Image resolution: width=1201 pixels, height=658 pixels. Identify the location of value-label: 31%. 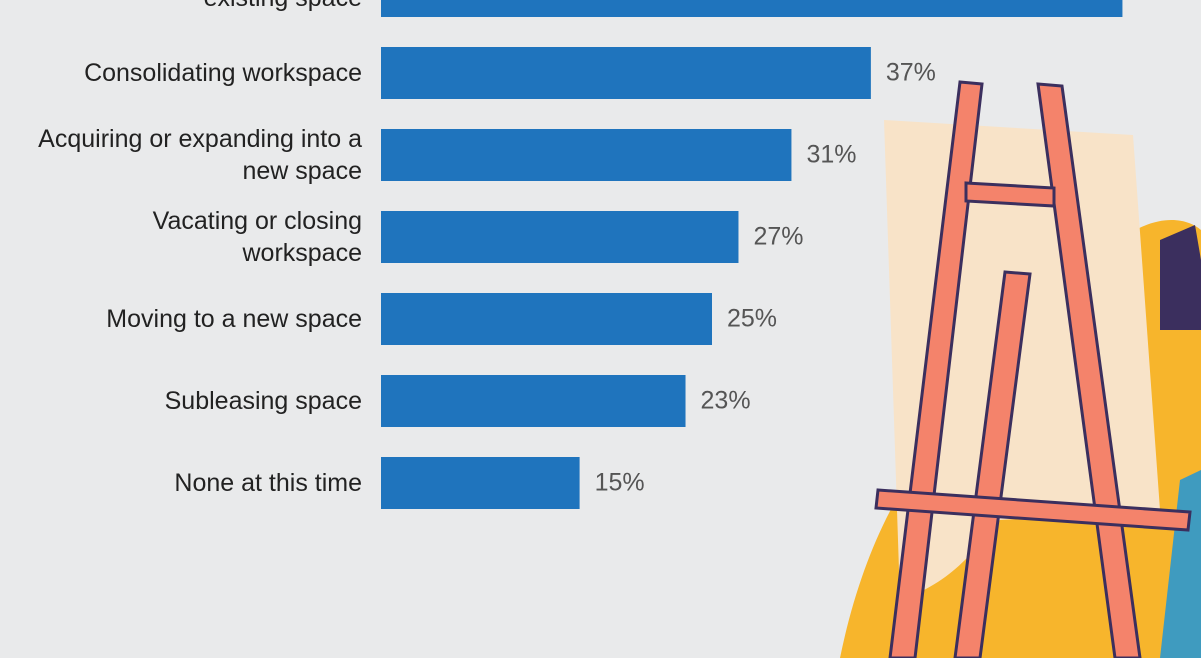
(831, 154).